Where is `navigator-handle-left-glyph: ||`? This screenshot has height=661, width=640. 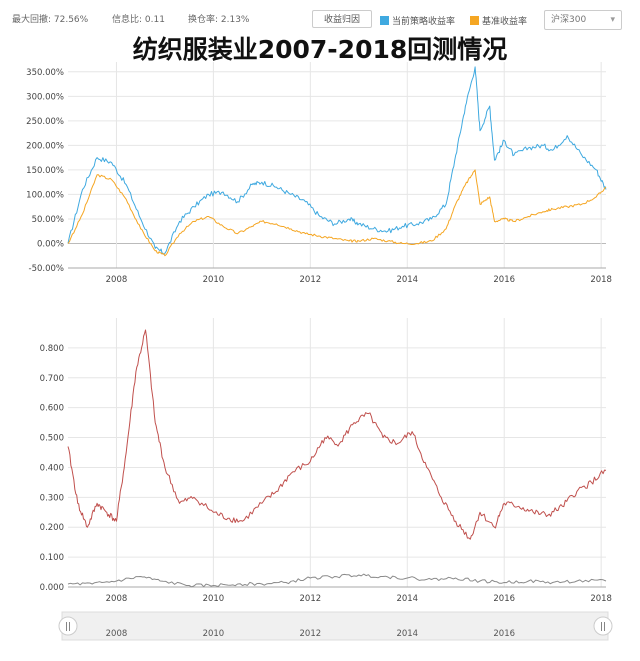
navigator-handle-left-glyph: || is located at coordinates (68, 627).